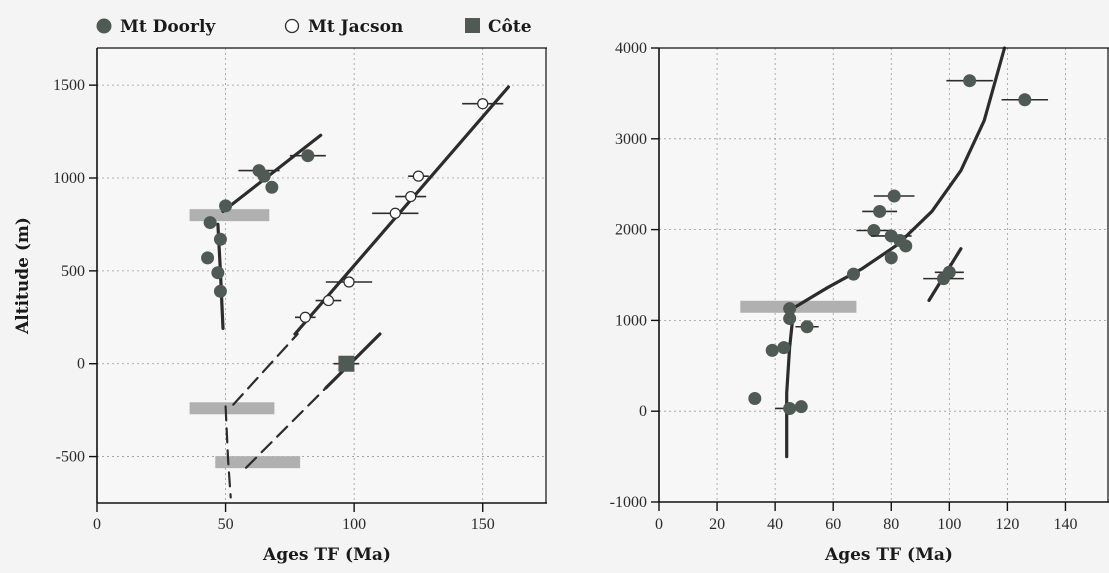 Image resolution: width=1109 pixels, height=573 pixels. I want to click on y-tick-label: 2000, so click(631, 230).